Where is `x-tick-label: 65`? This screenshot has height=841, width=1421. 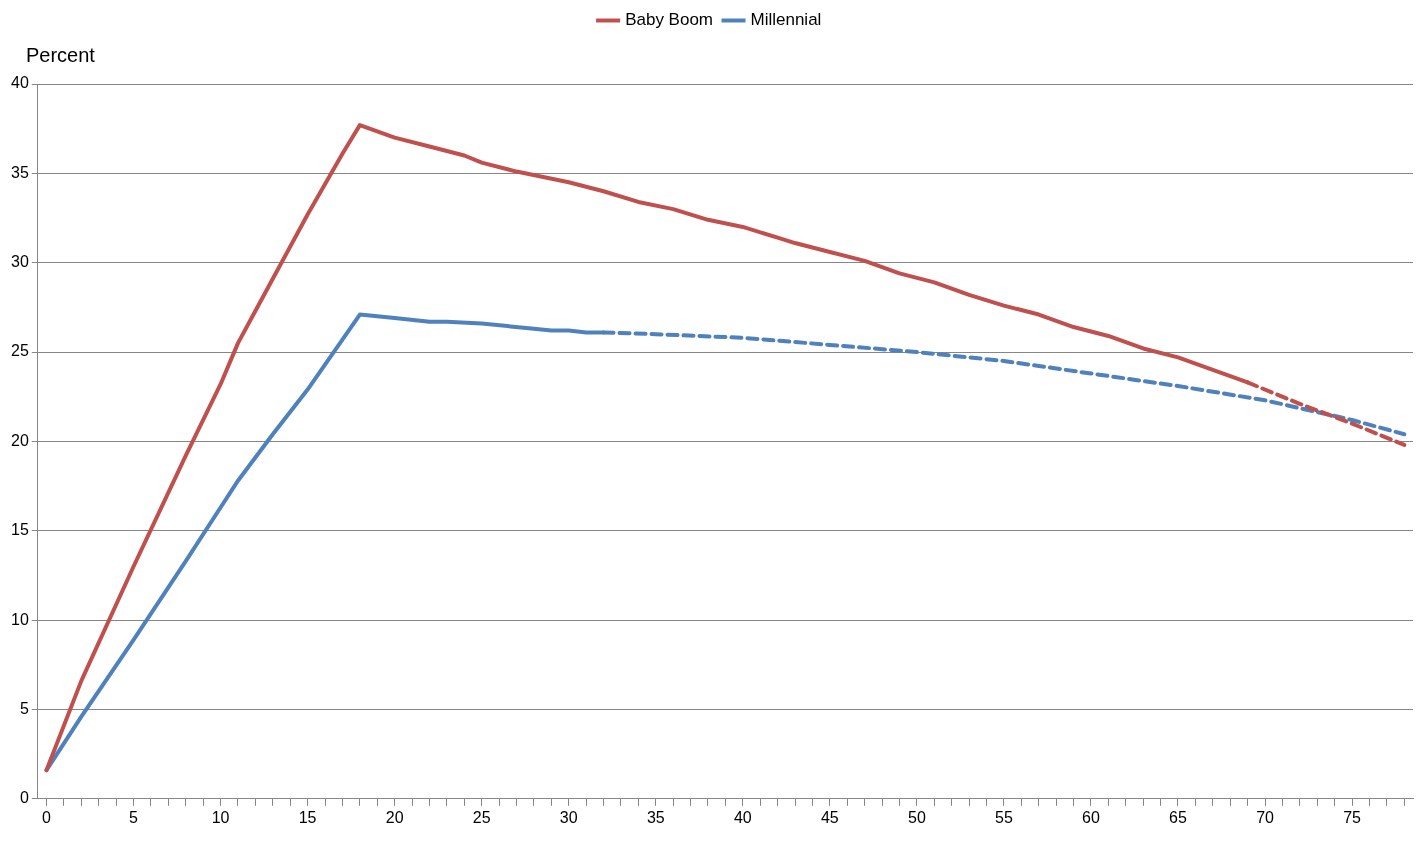 x-tick-label: 65 is located at coordinates (1178, 817).